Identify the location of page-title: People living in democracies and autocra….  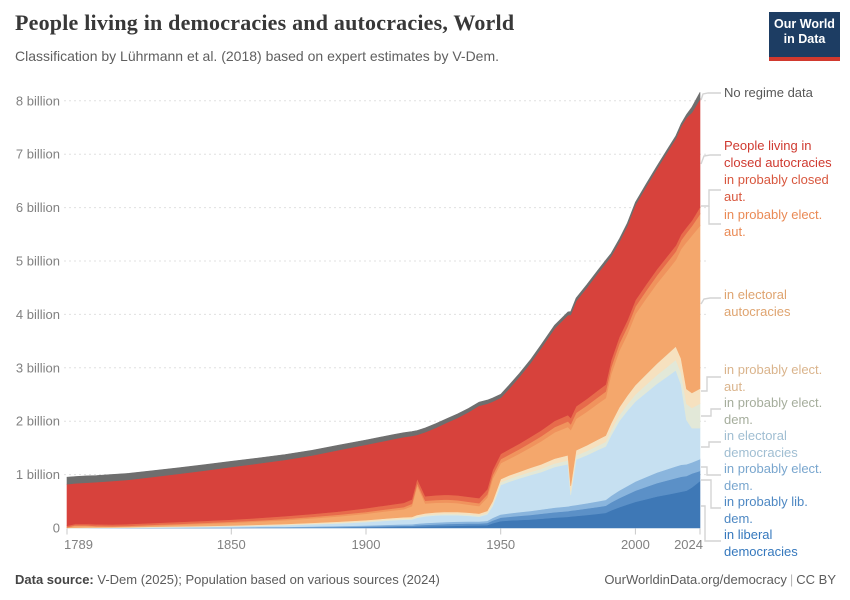
(265, 22).